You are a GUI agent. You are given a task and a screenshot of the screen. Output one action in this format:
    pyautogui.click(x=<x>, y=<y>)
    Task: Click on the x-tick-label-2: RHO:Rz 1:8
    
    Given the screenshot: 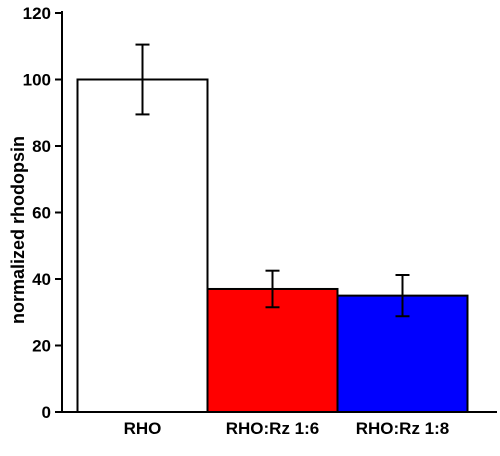 What is the action you would take?
    pyautogui.click(x=403, y=428)
    